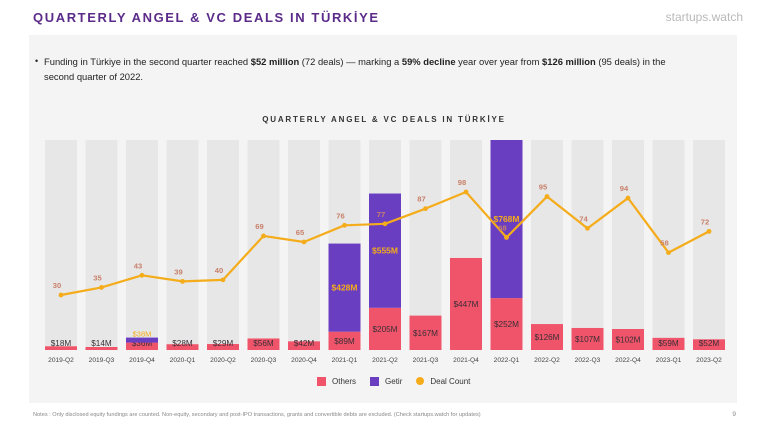 The height and width of the screenshot is (432, 768). Describe the element at coordinates (223, 343) in the screenshot. I see `bar-label-others: $29M` at that location.